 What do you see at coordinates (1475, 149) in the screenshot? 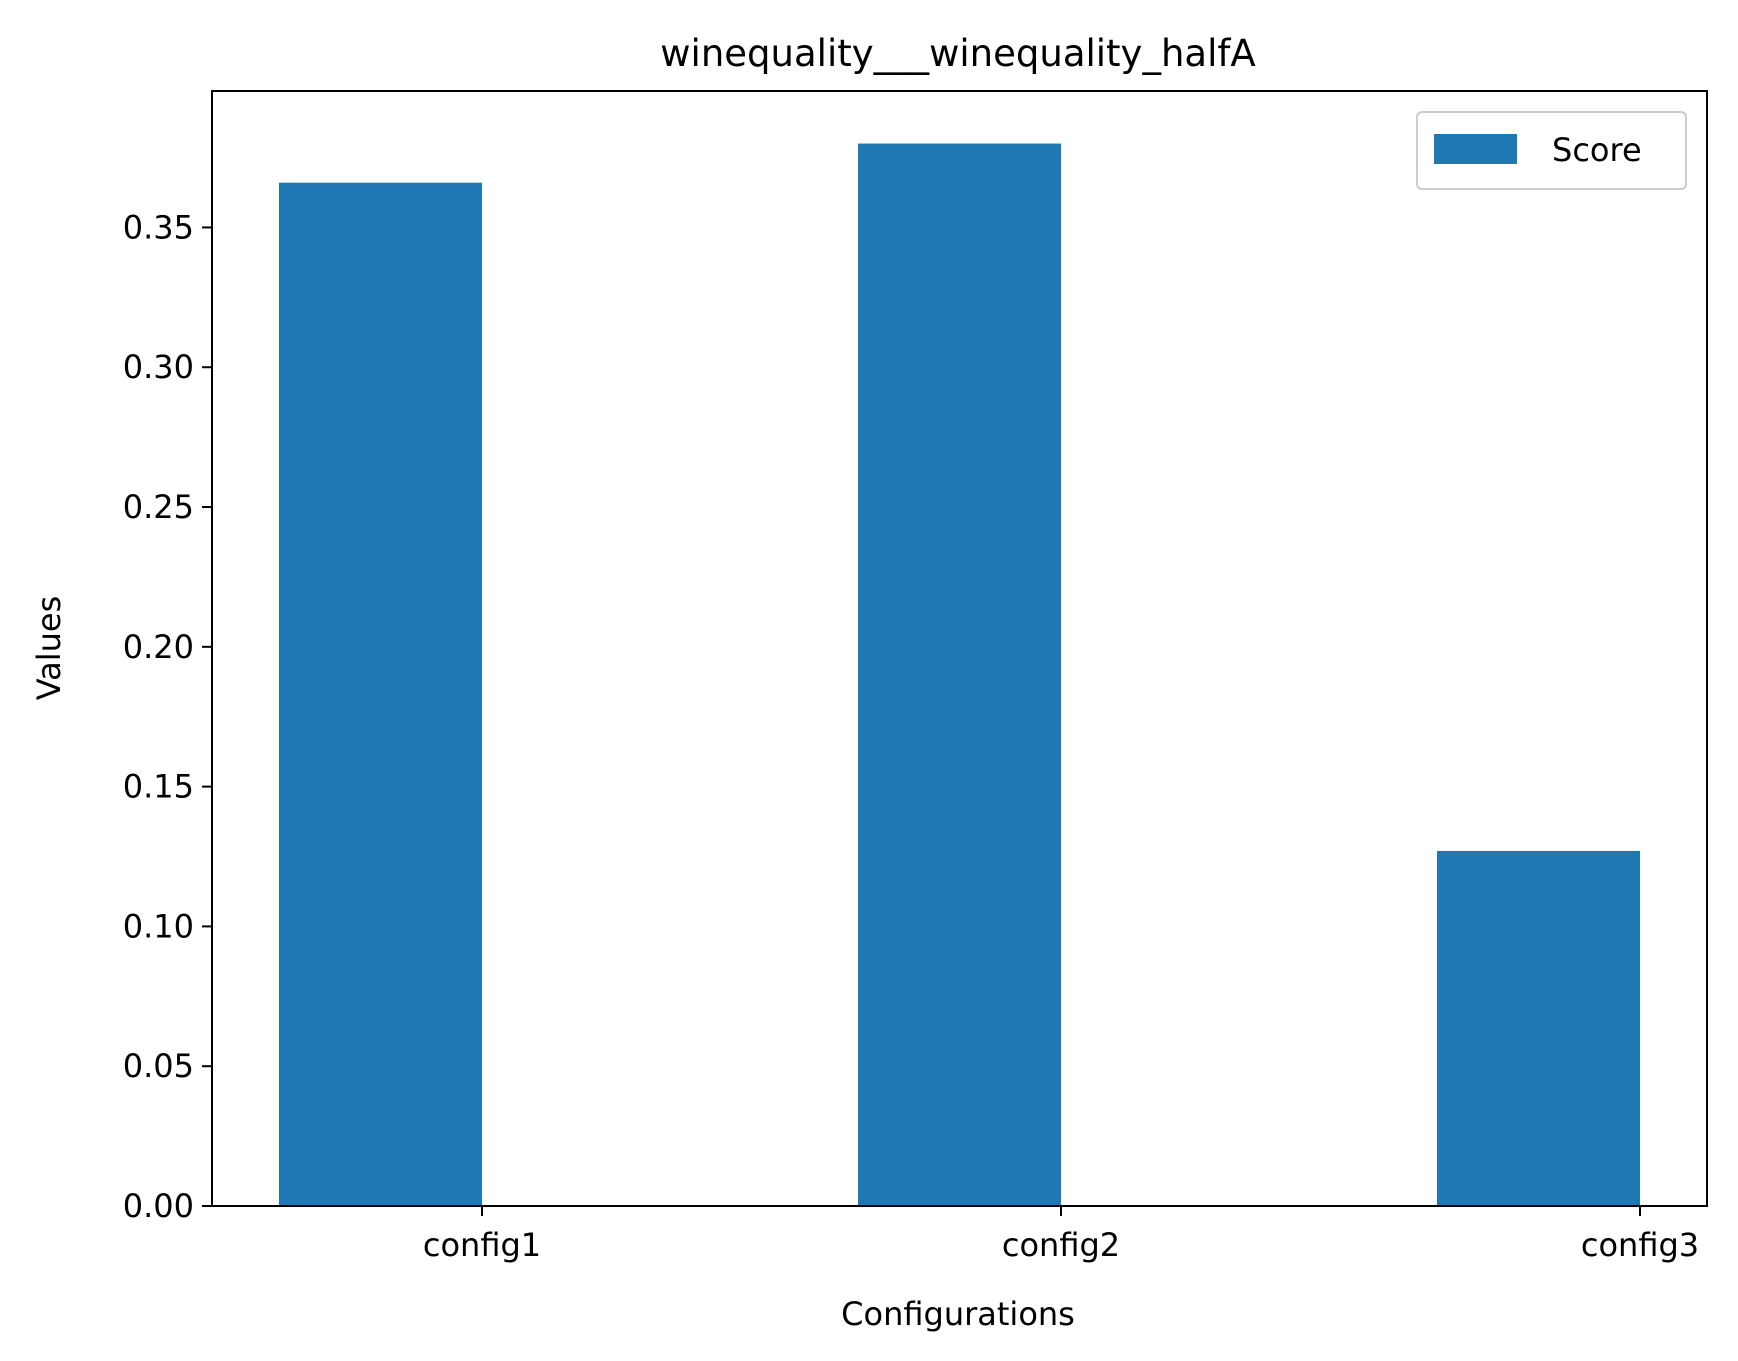
I see `legend-swatch-score` at bounding box center [1475, 149].